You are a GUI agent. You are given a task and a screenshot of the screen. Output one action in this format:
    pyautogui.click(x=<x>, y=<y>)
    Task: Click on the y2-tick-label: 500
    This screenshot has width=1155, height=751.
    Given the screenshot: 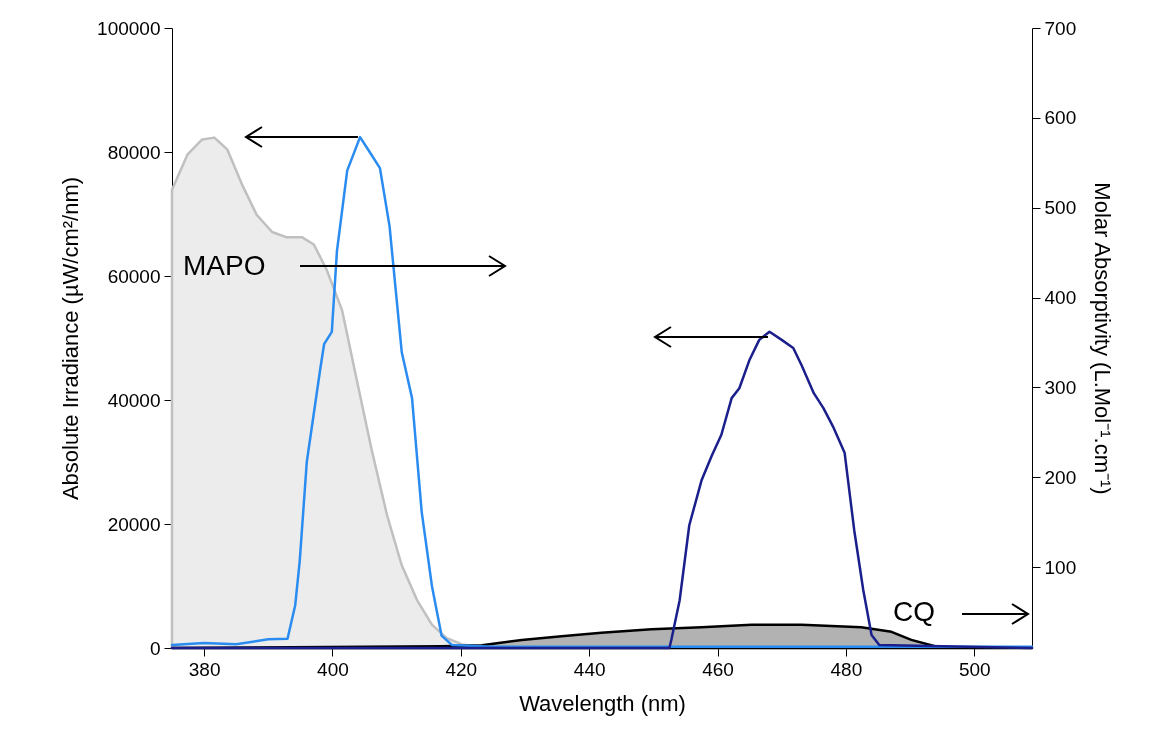 What is the action you would take?
    pyautogui.click(x=1060, y=208)
    